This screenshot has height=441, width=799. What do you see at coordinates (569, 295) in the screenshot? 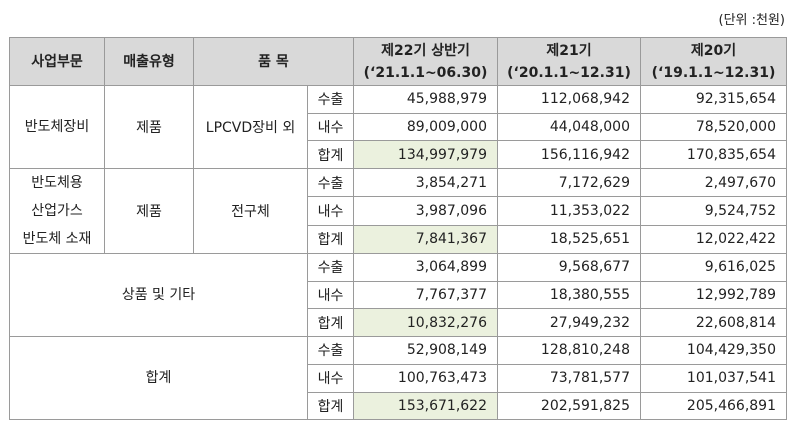
I see `value-cell: 18,380,555` at bounding box center [569, 295].